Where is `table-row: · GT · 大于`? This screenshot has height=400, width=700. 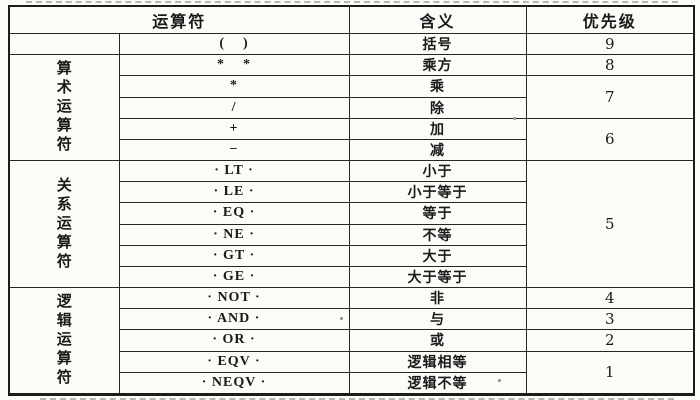
table-row: · GT · 大于 is located at coordinates (351, 255).